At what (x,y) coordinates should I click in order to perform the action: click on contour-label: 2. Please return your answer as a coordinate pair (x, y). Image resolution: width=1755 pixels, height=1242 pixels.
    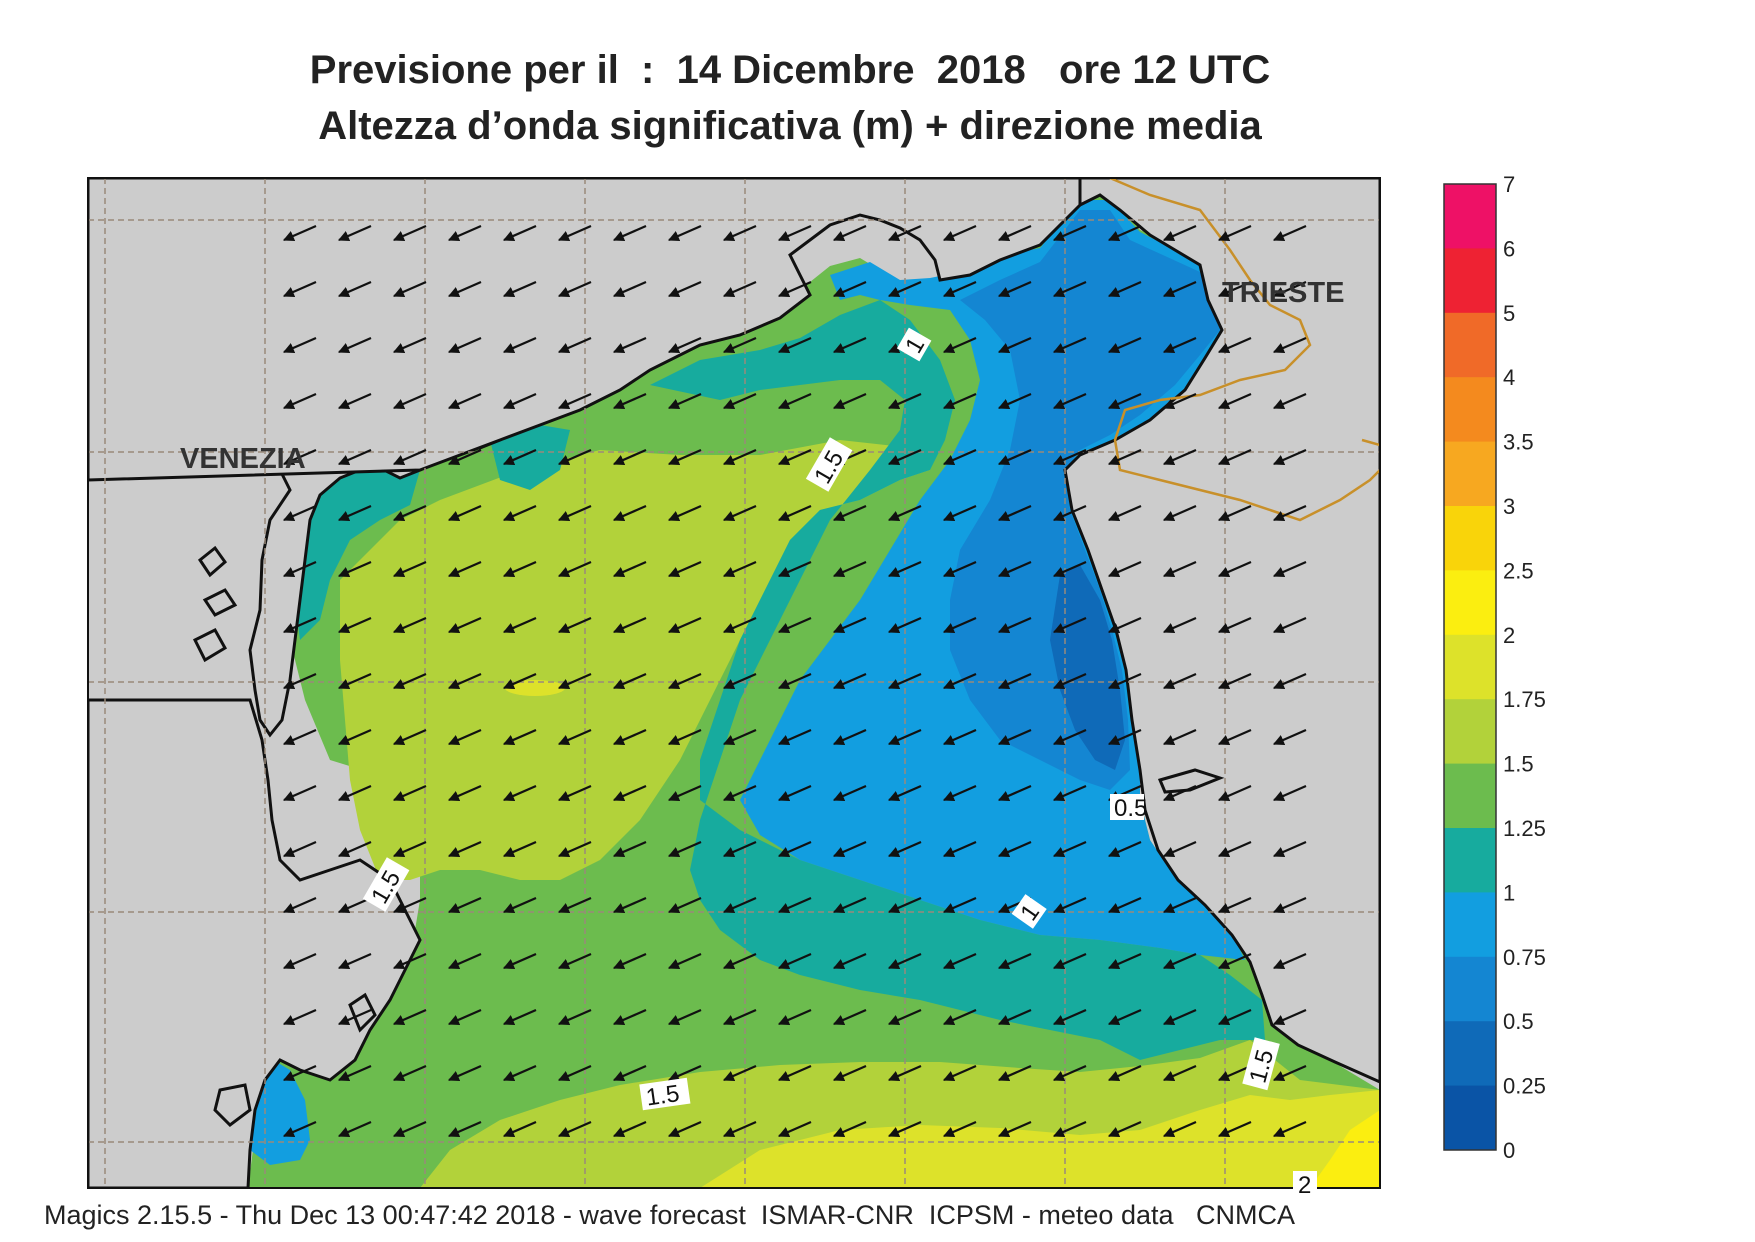
    Looking at the image, I should click on (1304, 1185).